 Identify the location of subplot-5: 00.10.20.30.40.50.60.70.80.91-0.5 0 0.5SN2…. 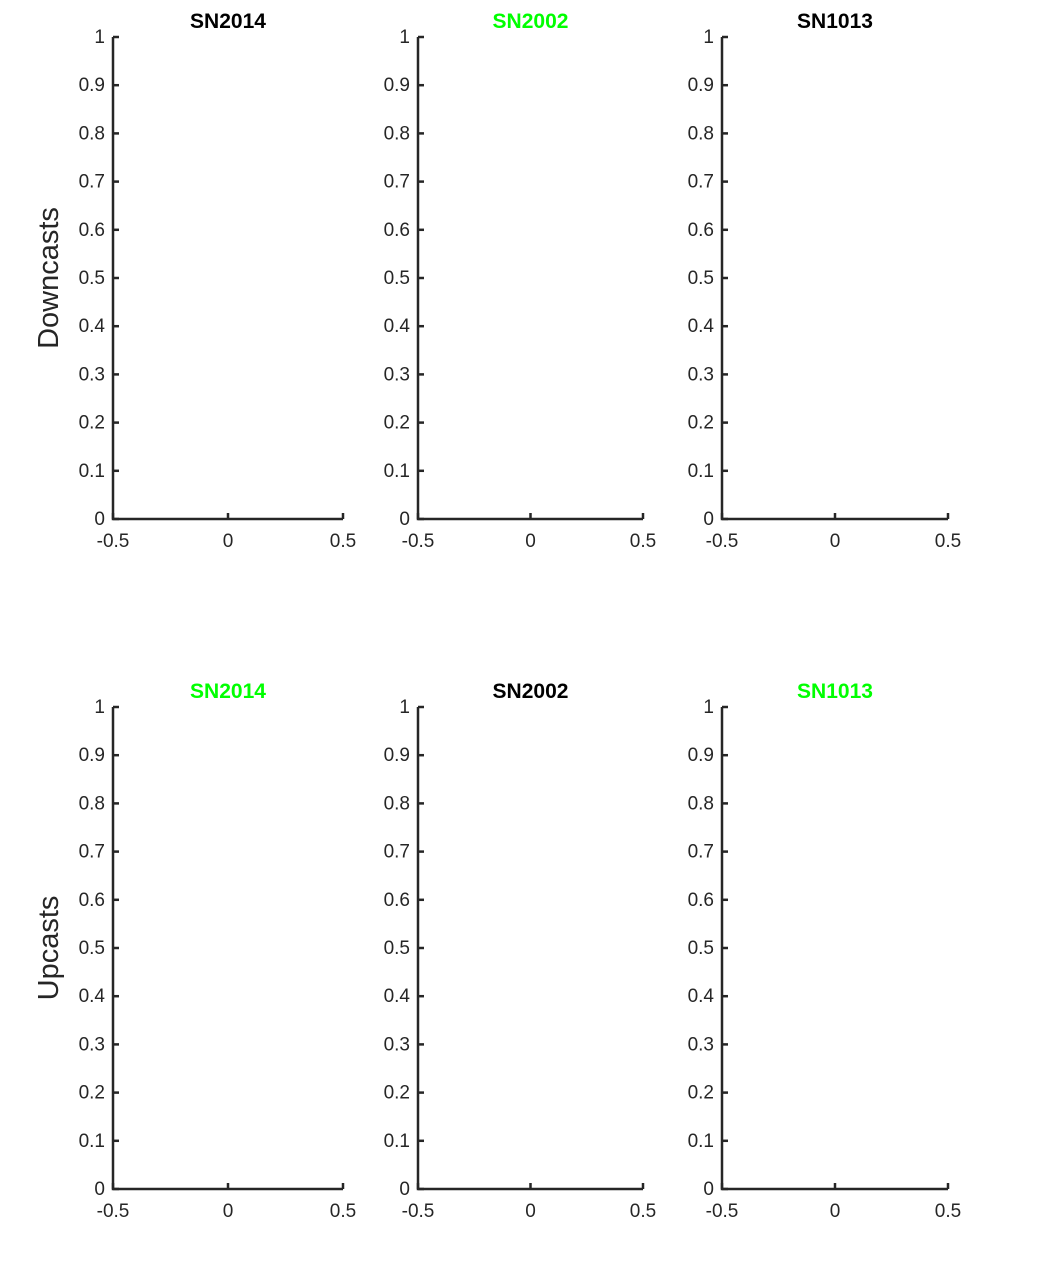
(520, 951).